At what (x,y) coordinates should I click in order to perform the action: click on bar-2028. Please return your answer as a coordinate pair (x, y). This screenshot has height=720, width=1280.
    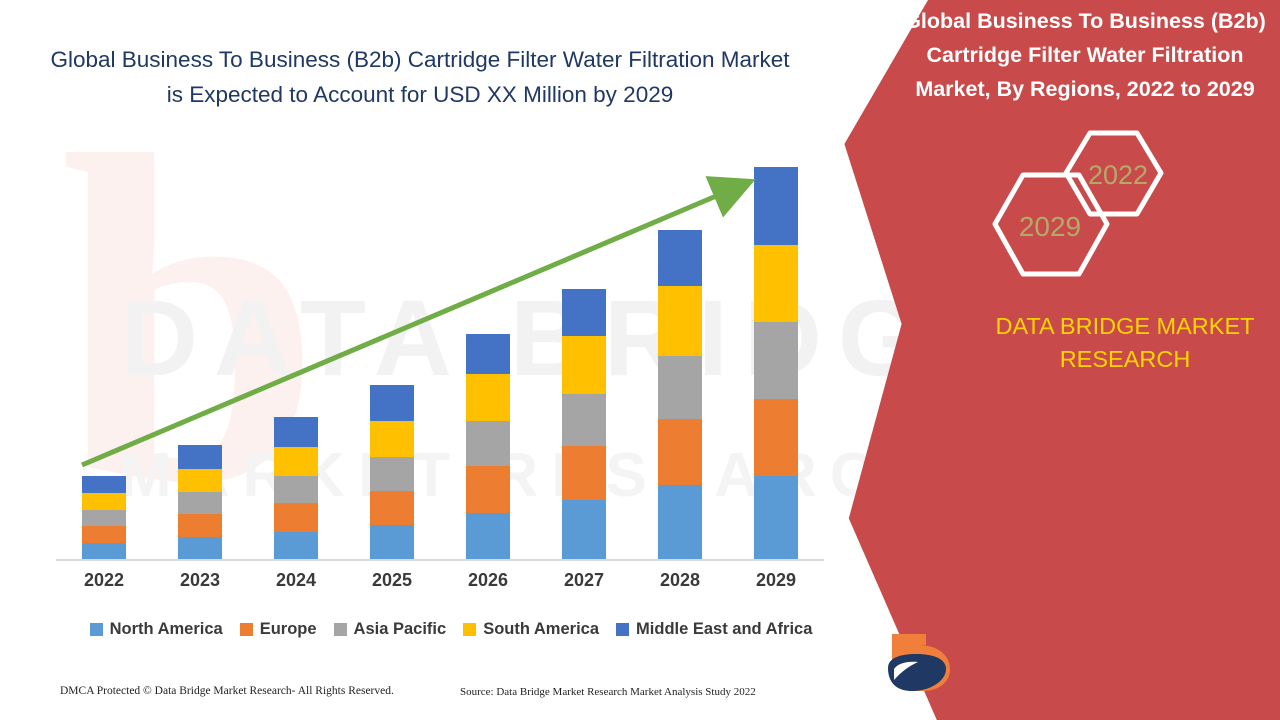
    Looking at the image, I should click on (680, 395).